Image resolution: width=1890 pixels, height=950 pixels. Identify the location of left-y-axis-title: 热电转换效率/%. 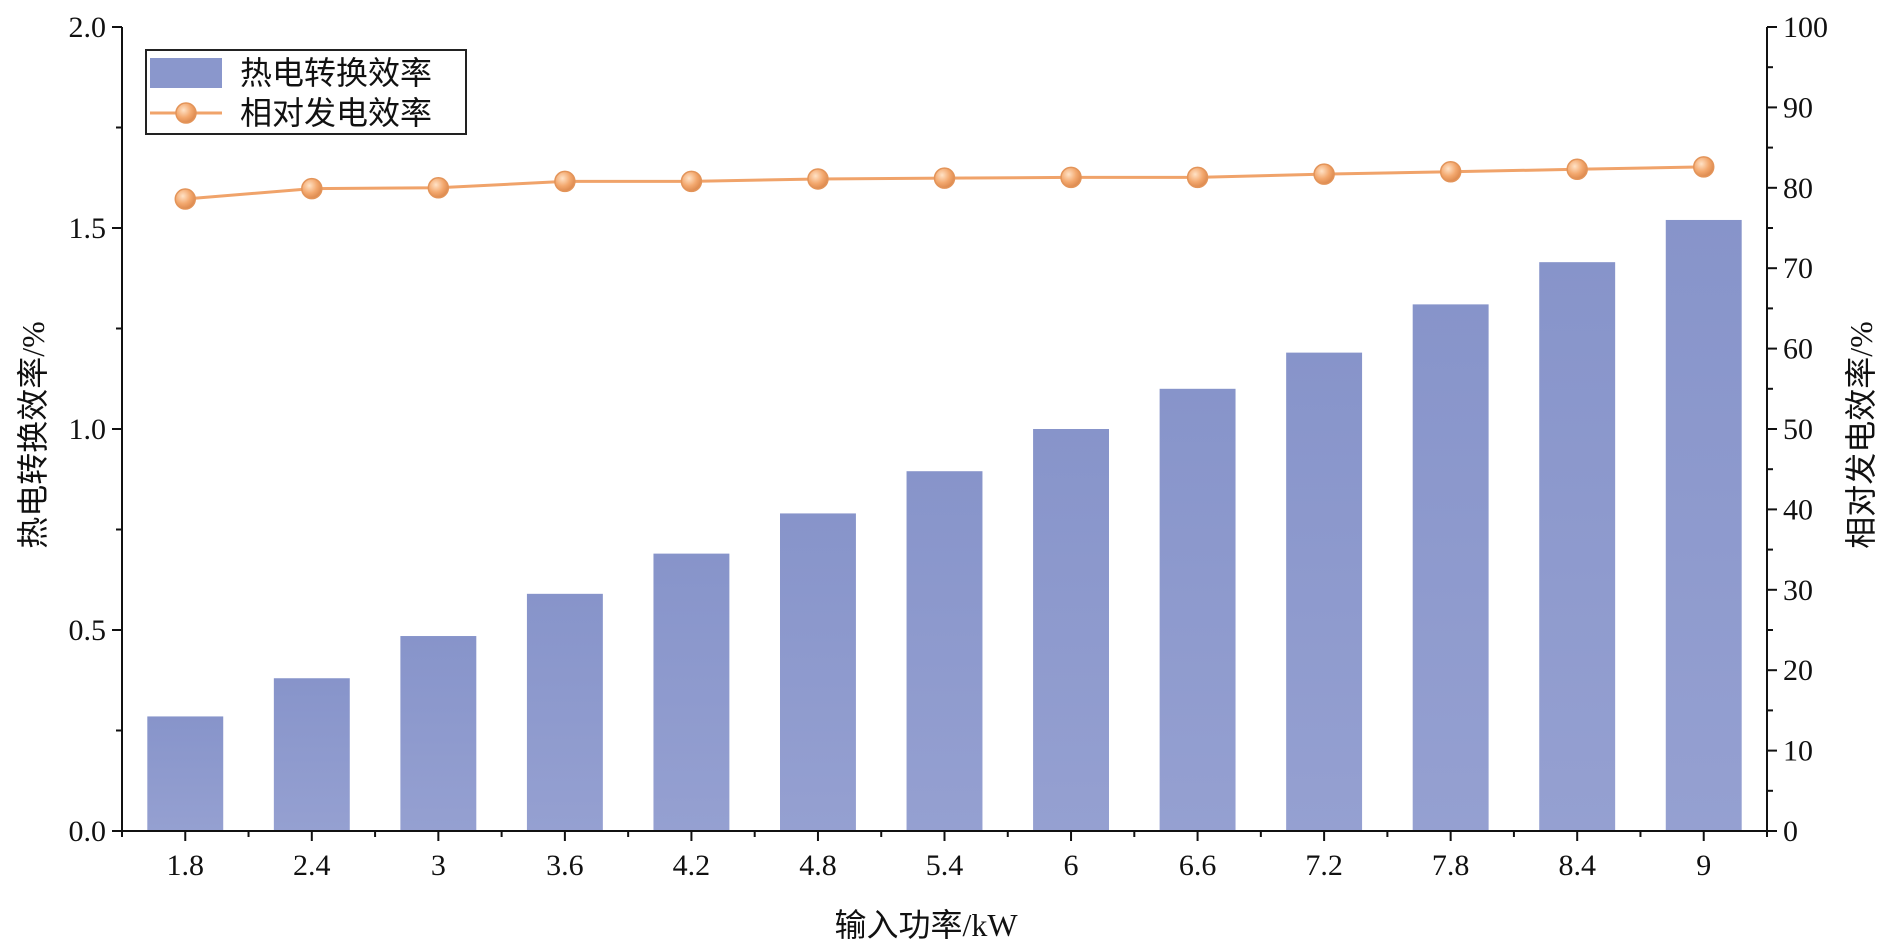
(33, 435).